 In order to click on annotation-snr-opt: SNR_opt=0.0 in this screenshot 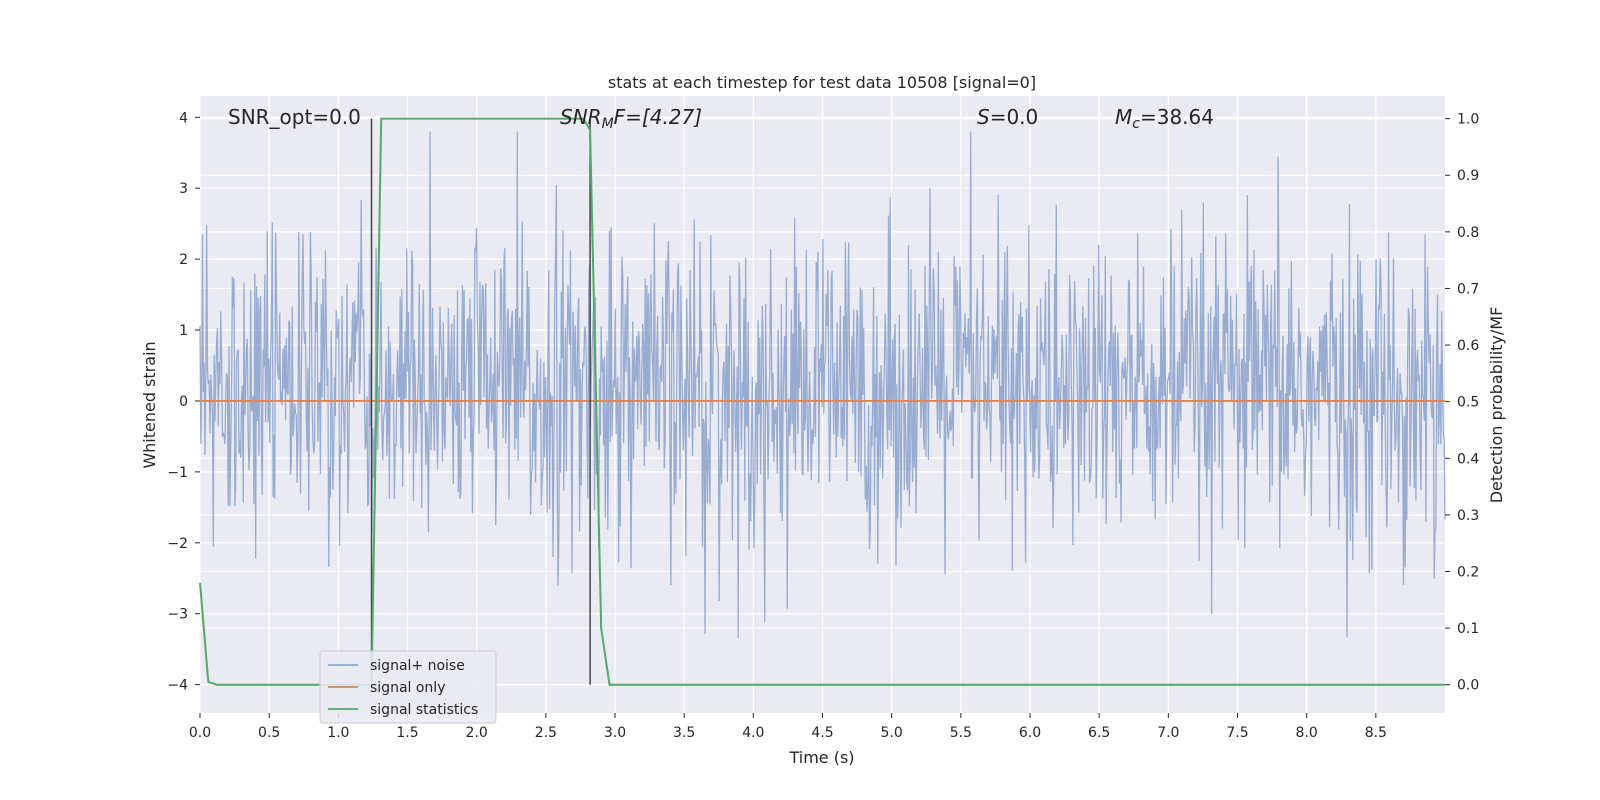, I will do `click(294, 117)`.